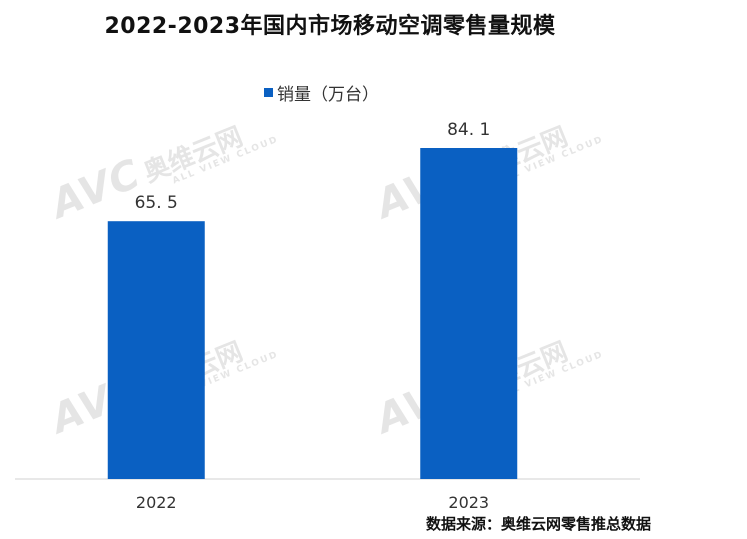 The image size is (747, 539). What do you see at coordinates (538, 524) in the screenshot?
I see `source-note: 数据来源：奥维云网零售推总数据` at bounding box center [538, 524].